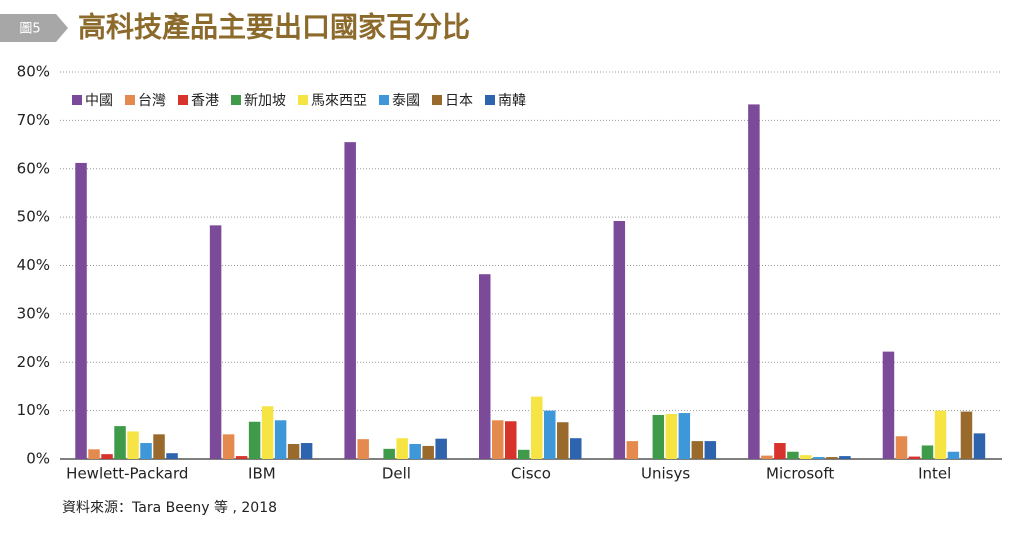  I want to click on x-tick-label: Unisys, so click(665, 474).